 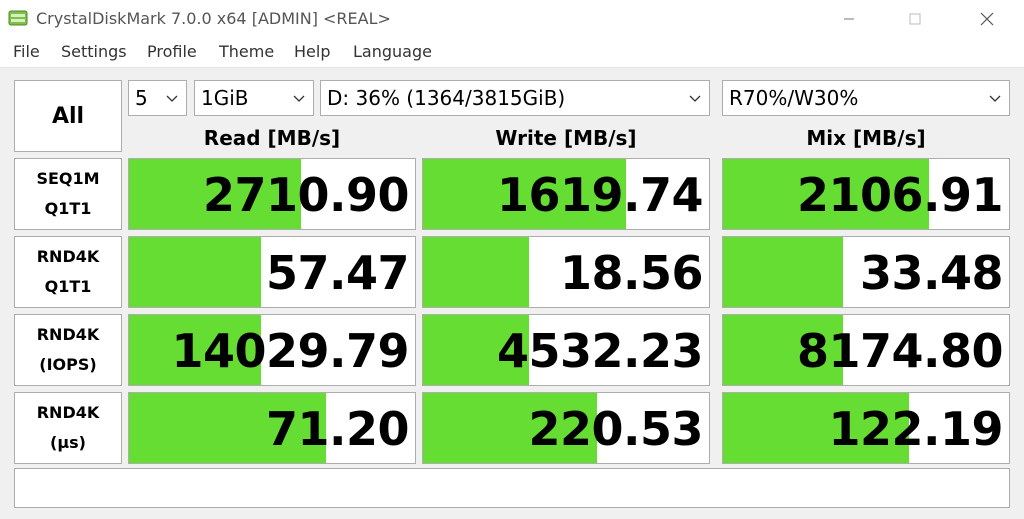 I want to click on result-value: 57.47, so click(x=337, y=273).